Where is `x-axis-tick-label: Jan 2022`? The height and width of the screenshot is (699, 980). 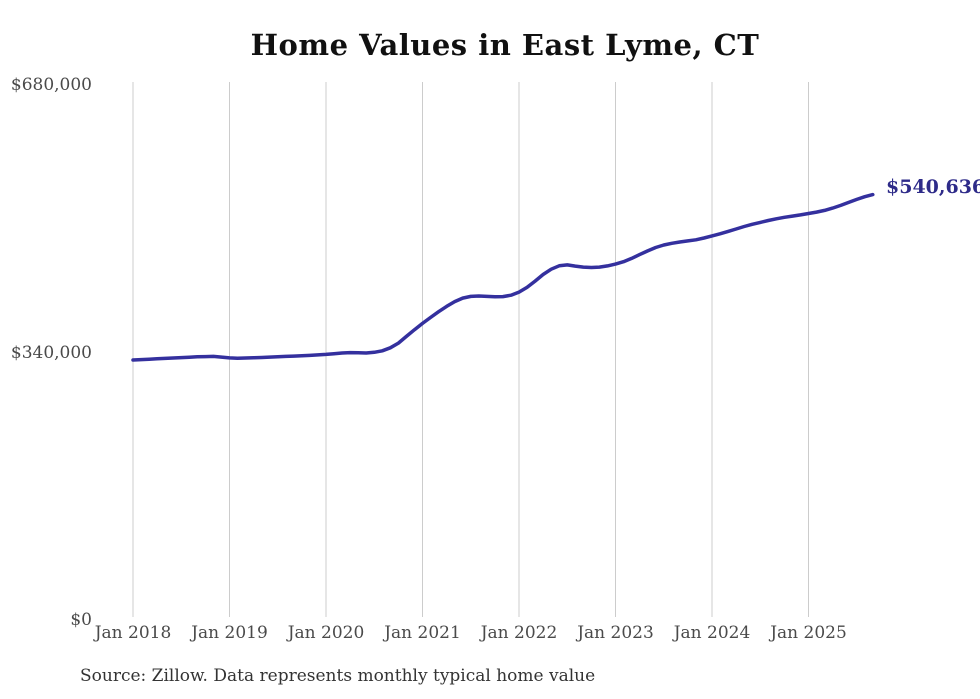
x-axis-tick-label: Jan 2022 is located at coordinates (519, 633).